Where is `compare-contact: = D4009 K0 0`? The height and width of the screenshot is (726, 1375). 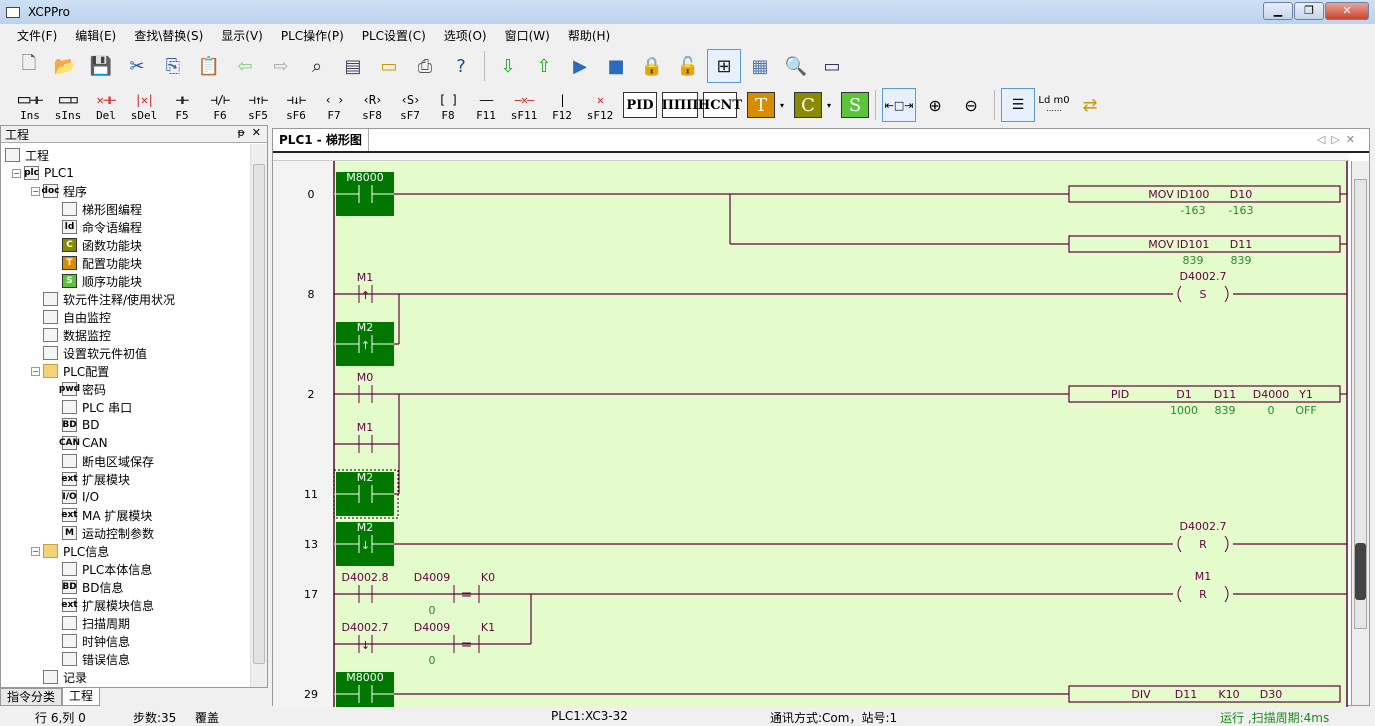
compare-contact: = D4009 K0 0 is located at coordinates (465, 594).